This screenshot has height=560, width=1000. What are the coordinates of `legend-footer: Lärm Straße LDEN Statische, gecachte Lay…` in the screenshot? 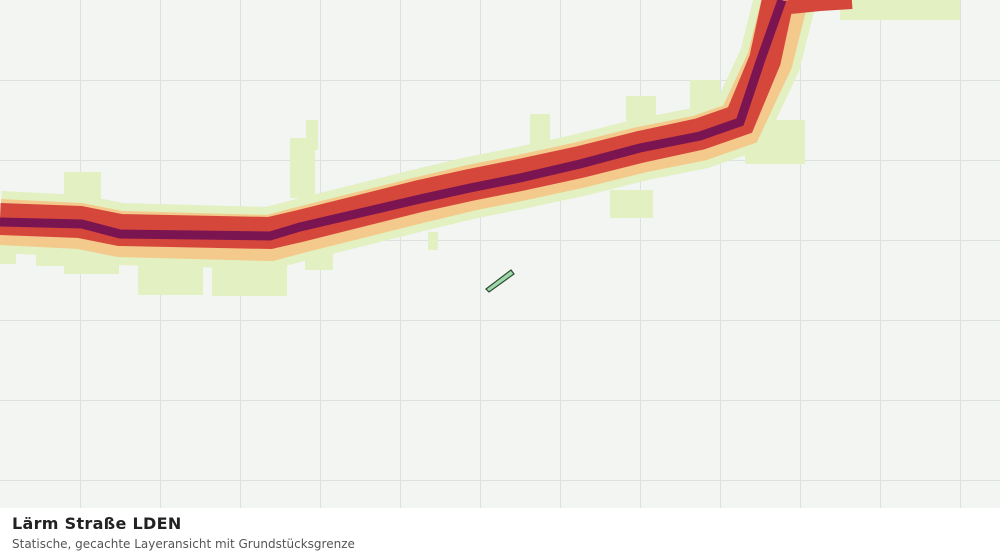 It's located at (500, 534).